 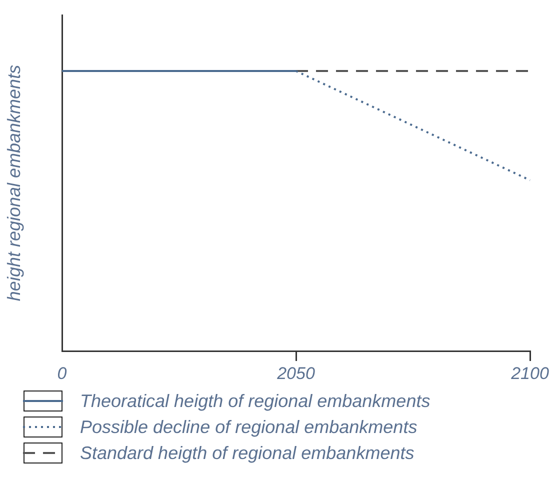 I want to click on x-tick-label: 2100, so click(x=530, y=373).